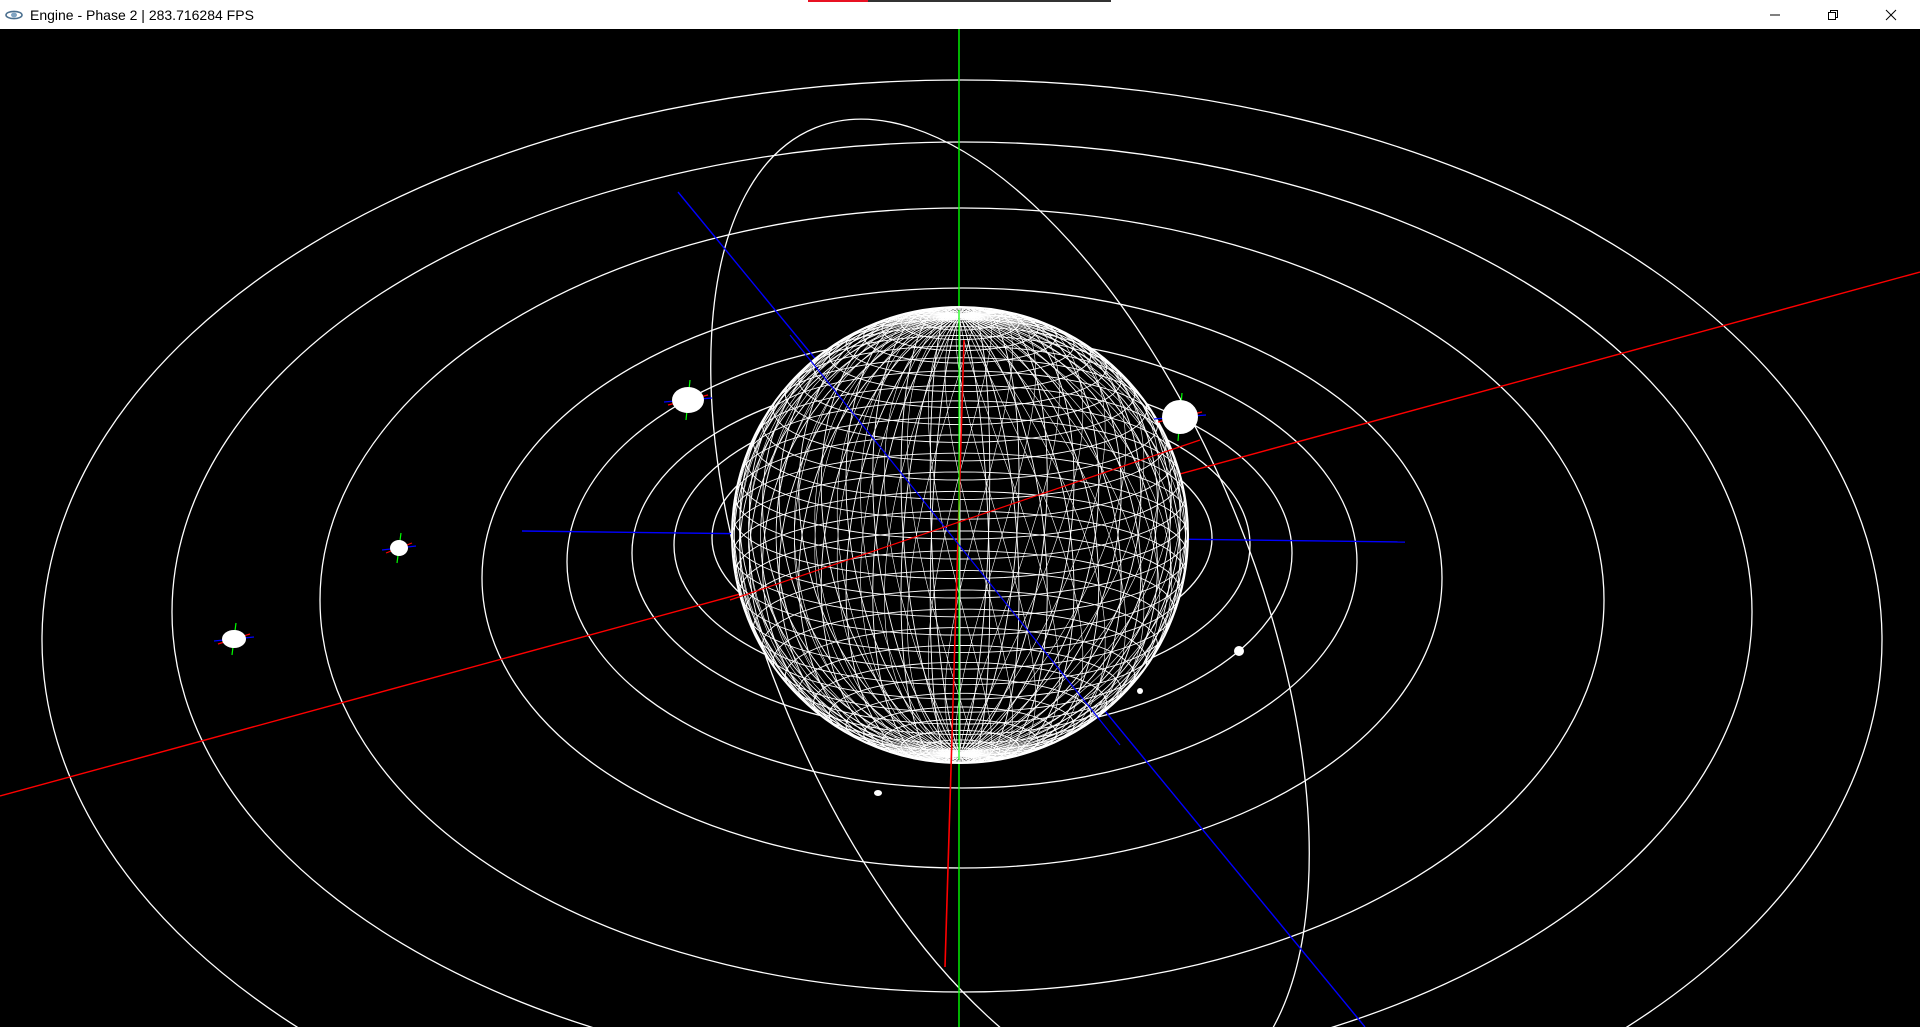 The image size is (1920, 1027). I want to click on sphere-outline, so click(960, 535).